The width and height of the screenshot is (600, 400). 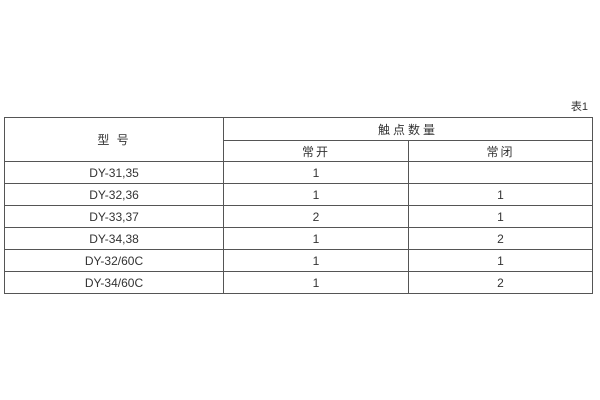 What do you see at coordinates (114, 260) in the screenshot?
I see `model-cell: DY-32/60C` at bounding box center [114, 260].